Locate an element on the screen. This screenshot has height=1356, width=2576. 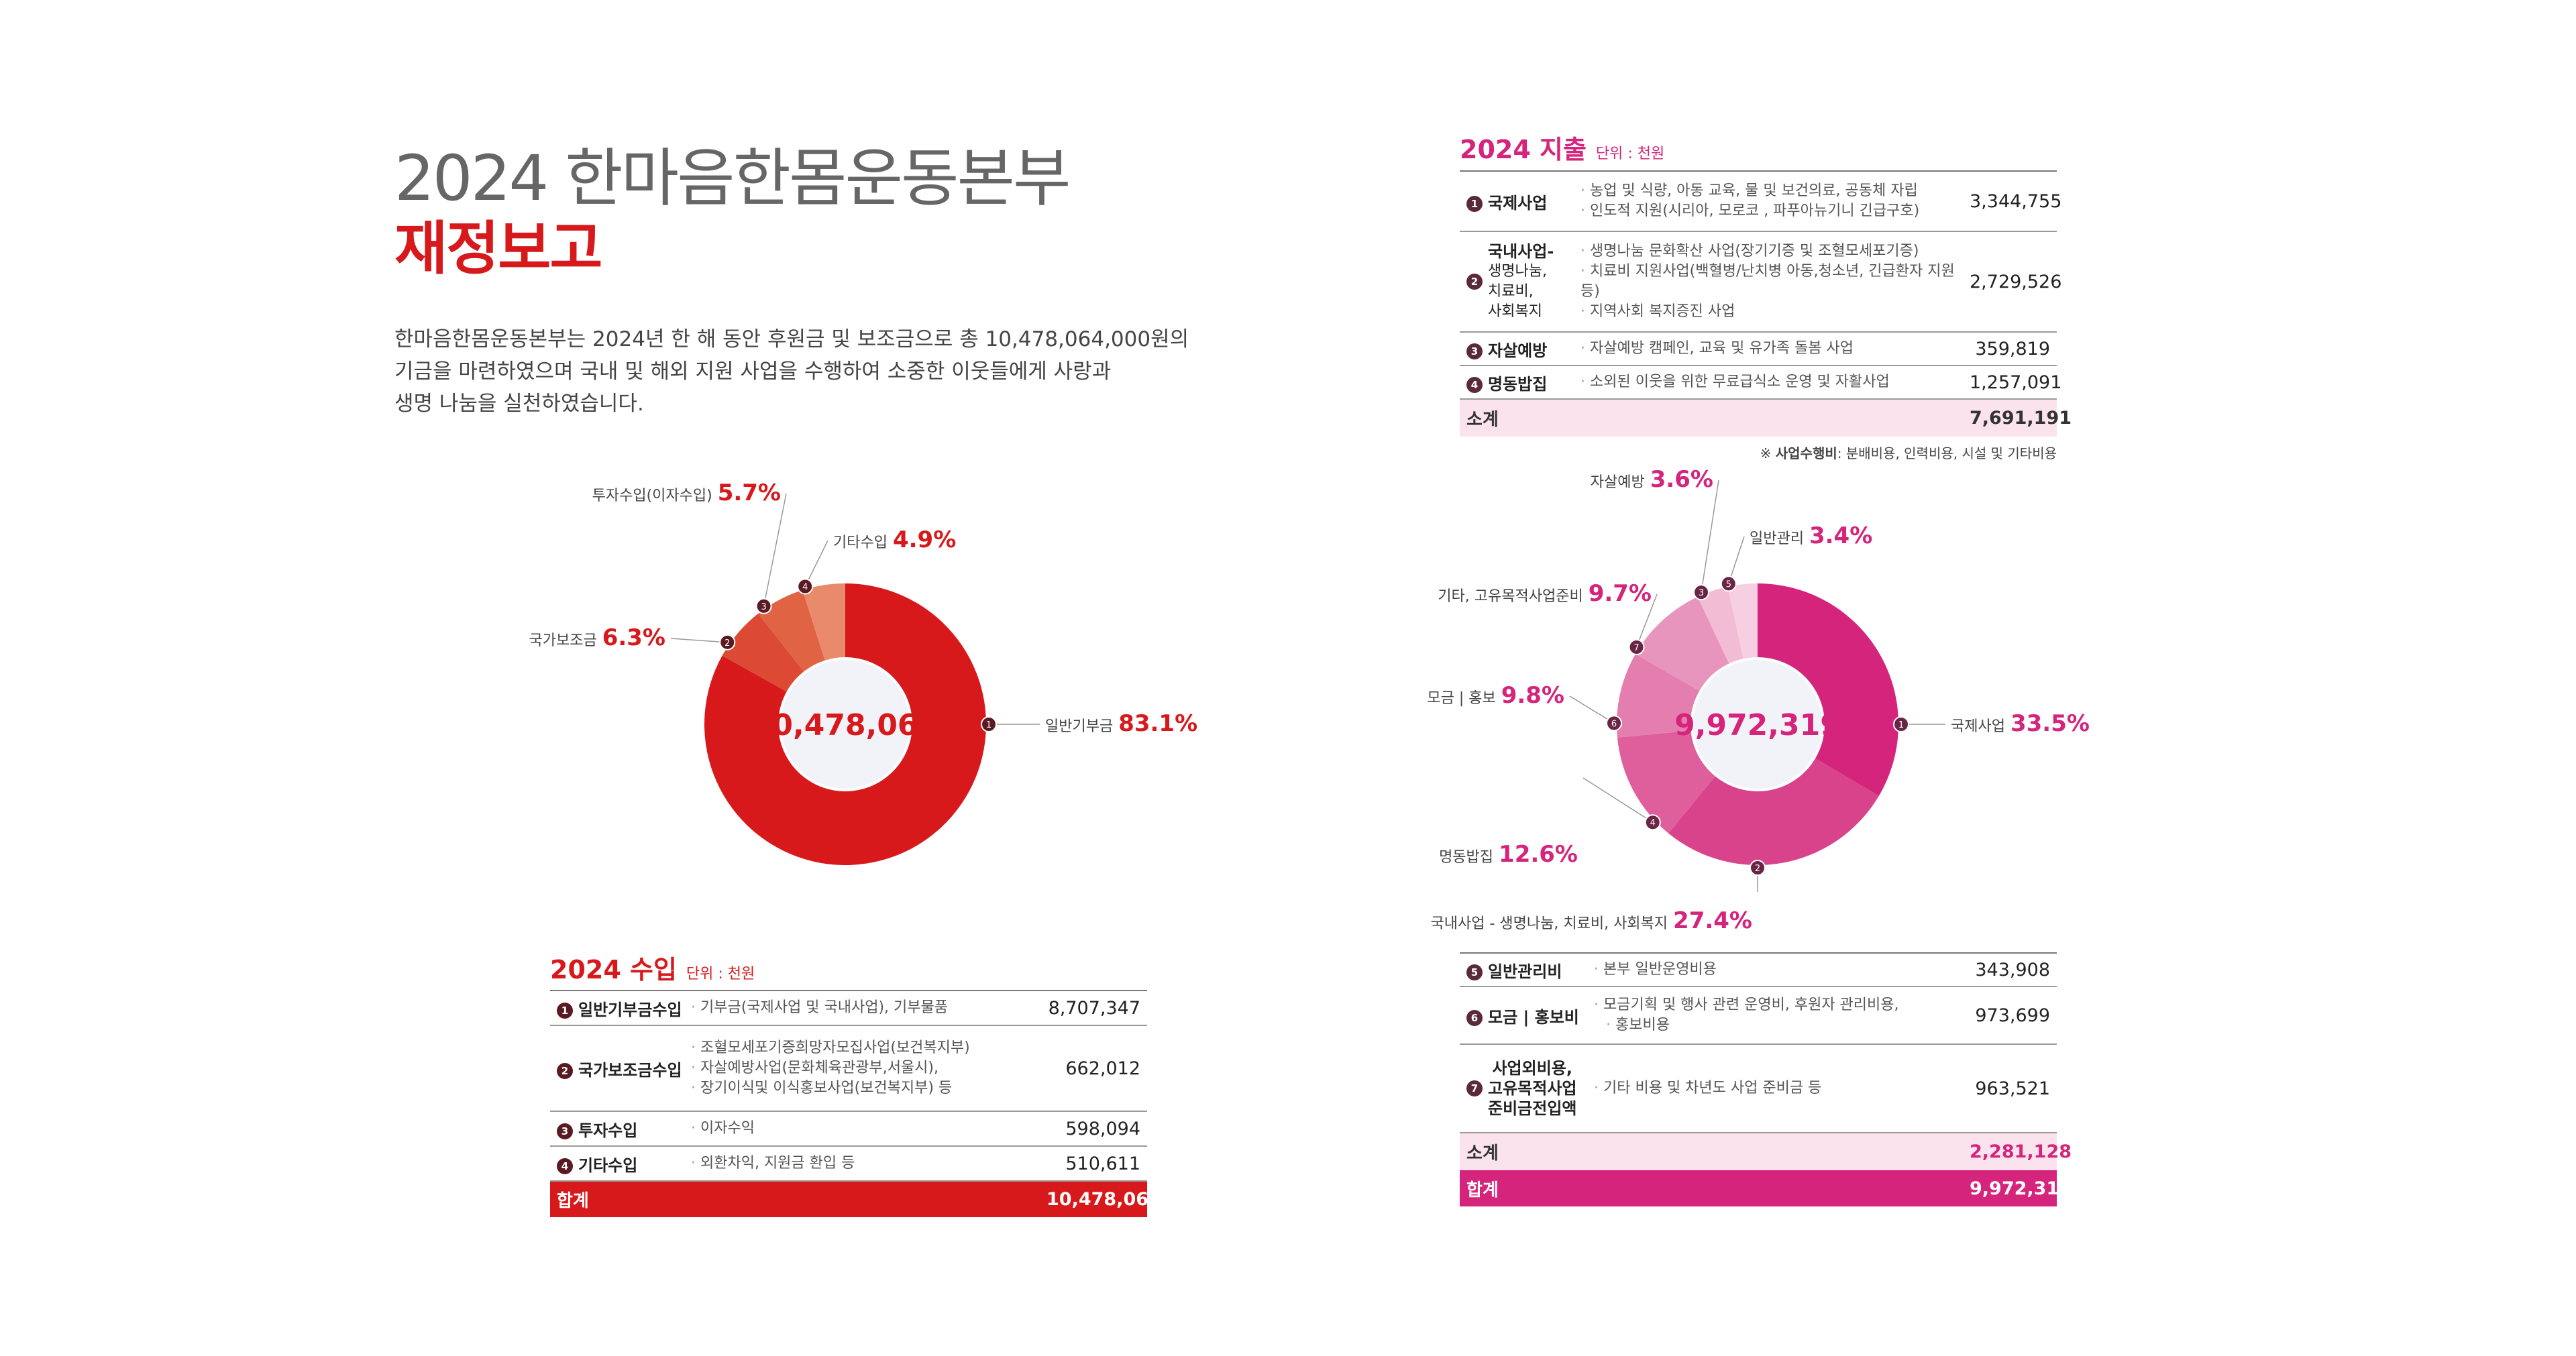
page-subtitle: 재정보고 is located at coordinates (498, 248).